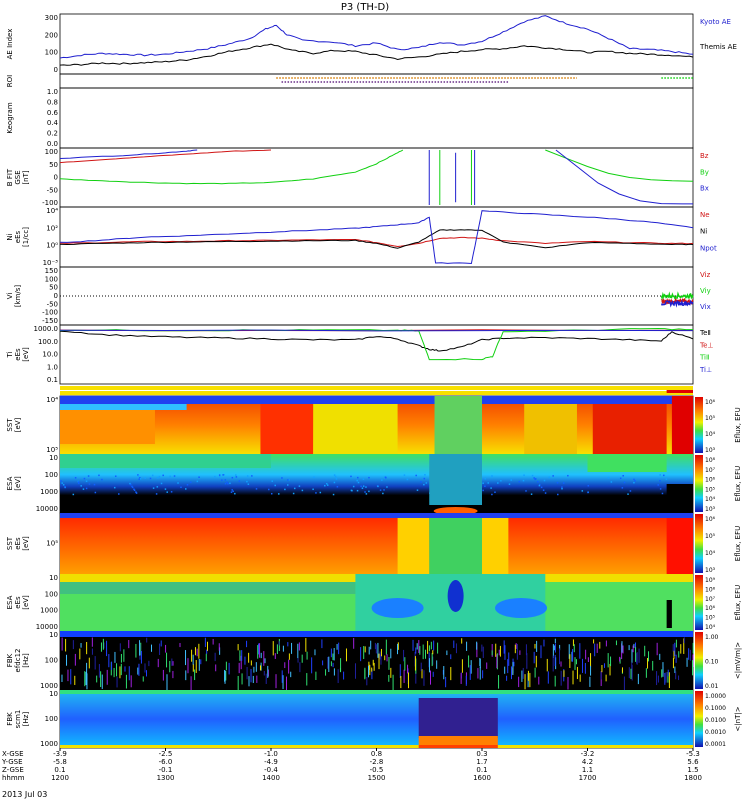 The width and height of the screenshot is (750, 800). Describe the element at coordinates (377, 770) in the screenshot. I see `xaxis-value: -0.5` at that location.